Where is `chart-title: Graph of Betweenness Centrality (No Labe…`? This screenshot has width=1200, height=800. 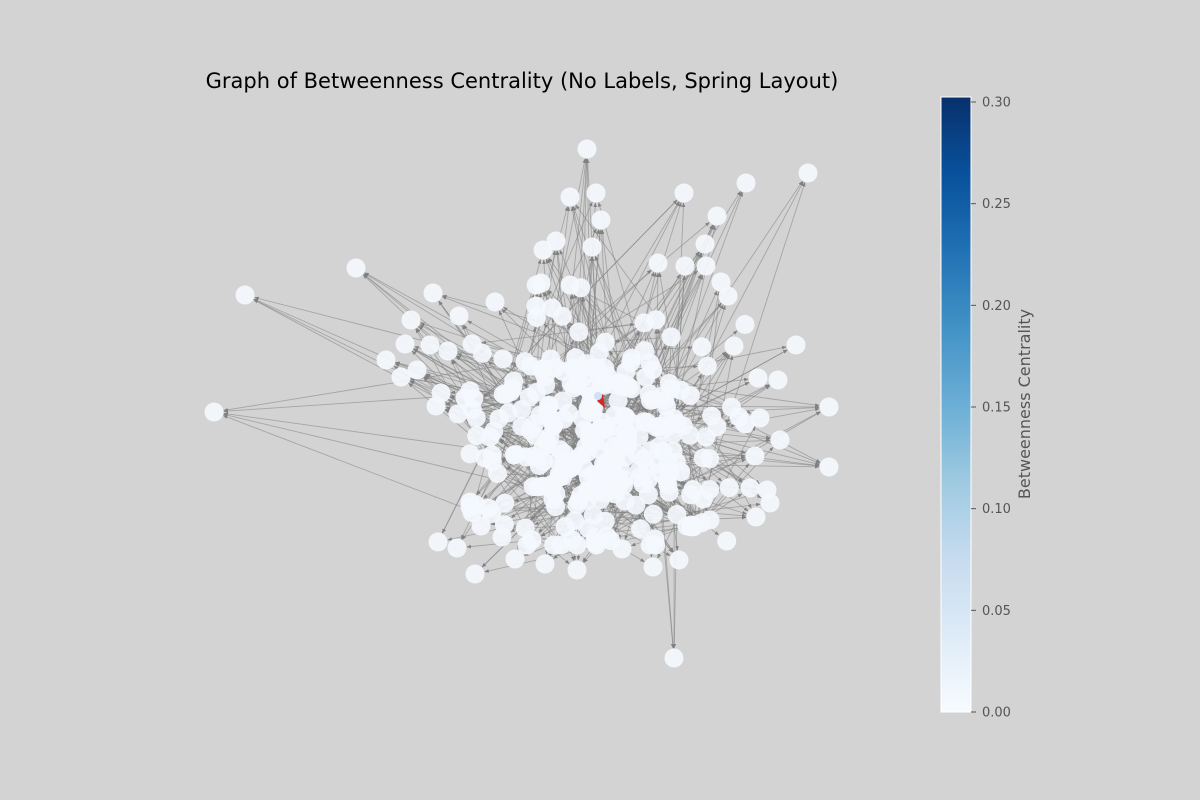
chart-title: Graph of Betweenness Centrality (No Labe… is located at coordinates (522, 81).